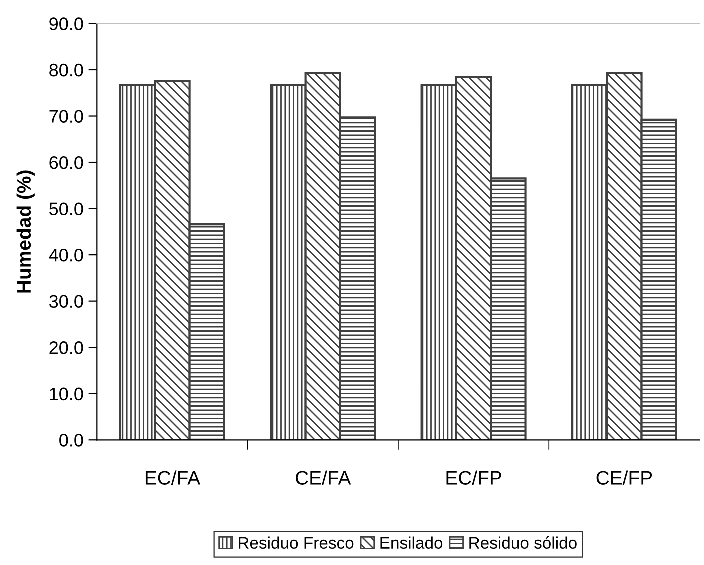 The image size is (704, 565). I want to click on x-tick-label: EC/FA, so click(173, 477).